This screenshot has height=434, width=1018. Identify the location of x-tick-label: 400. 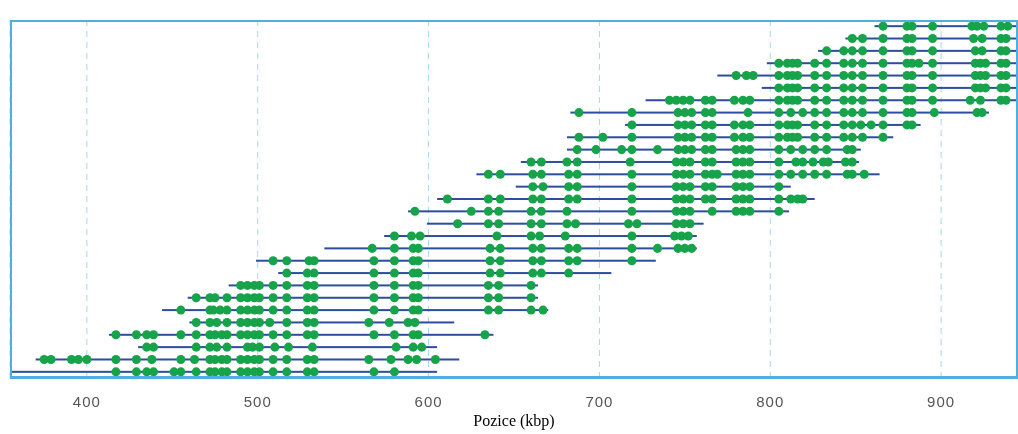
(86, 401).